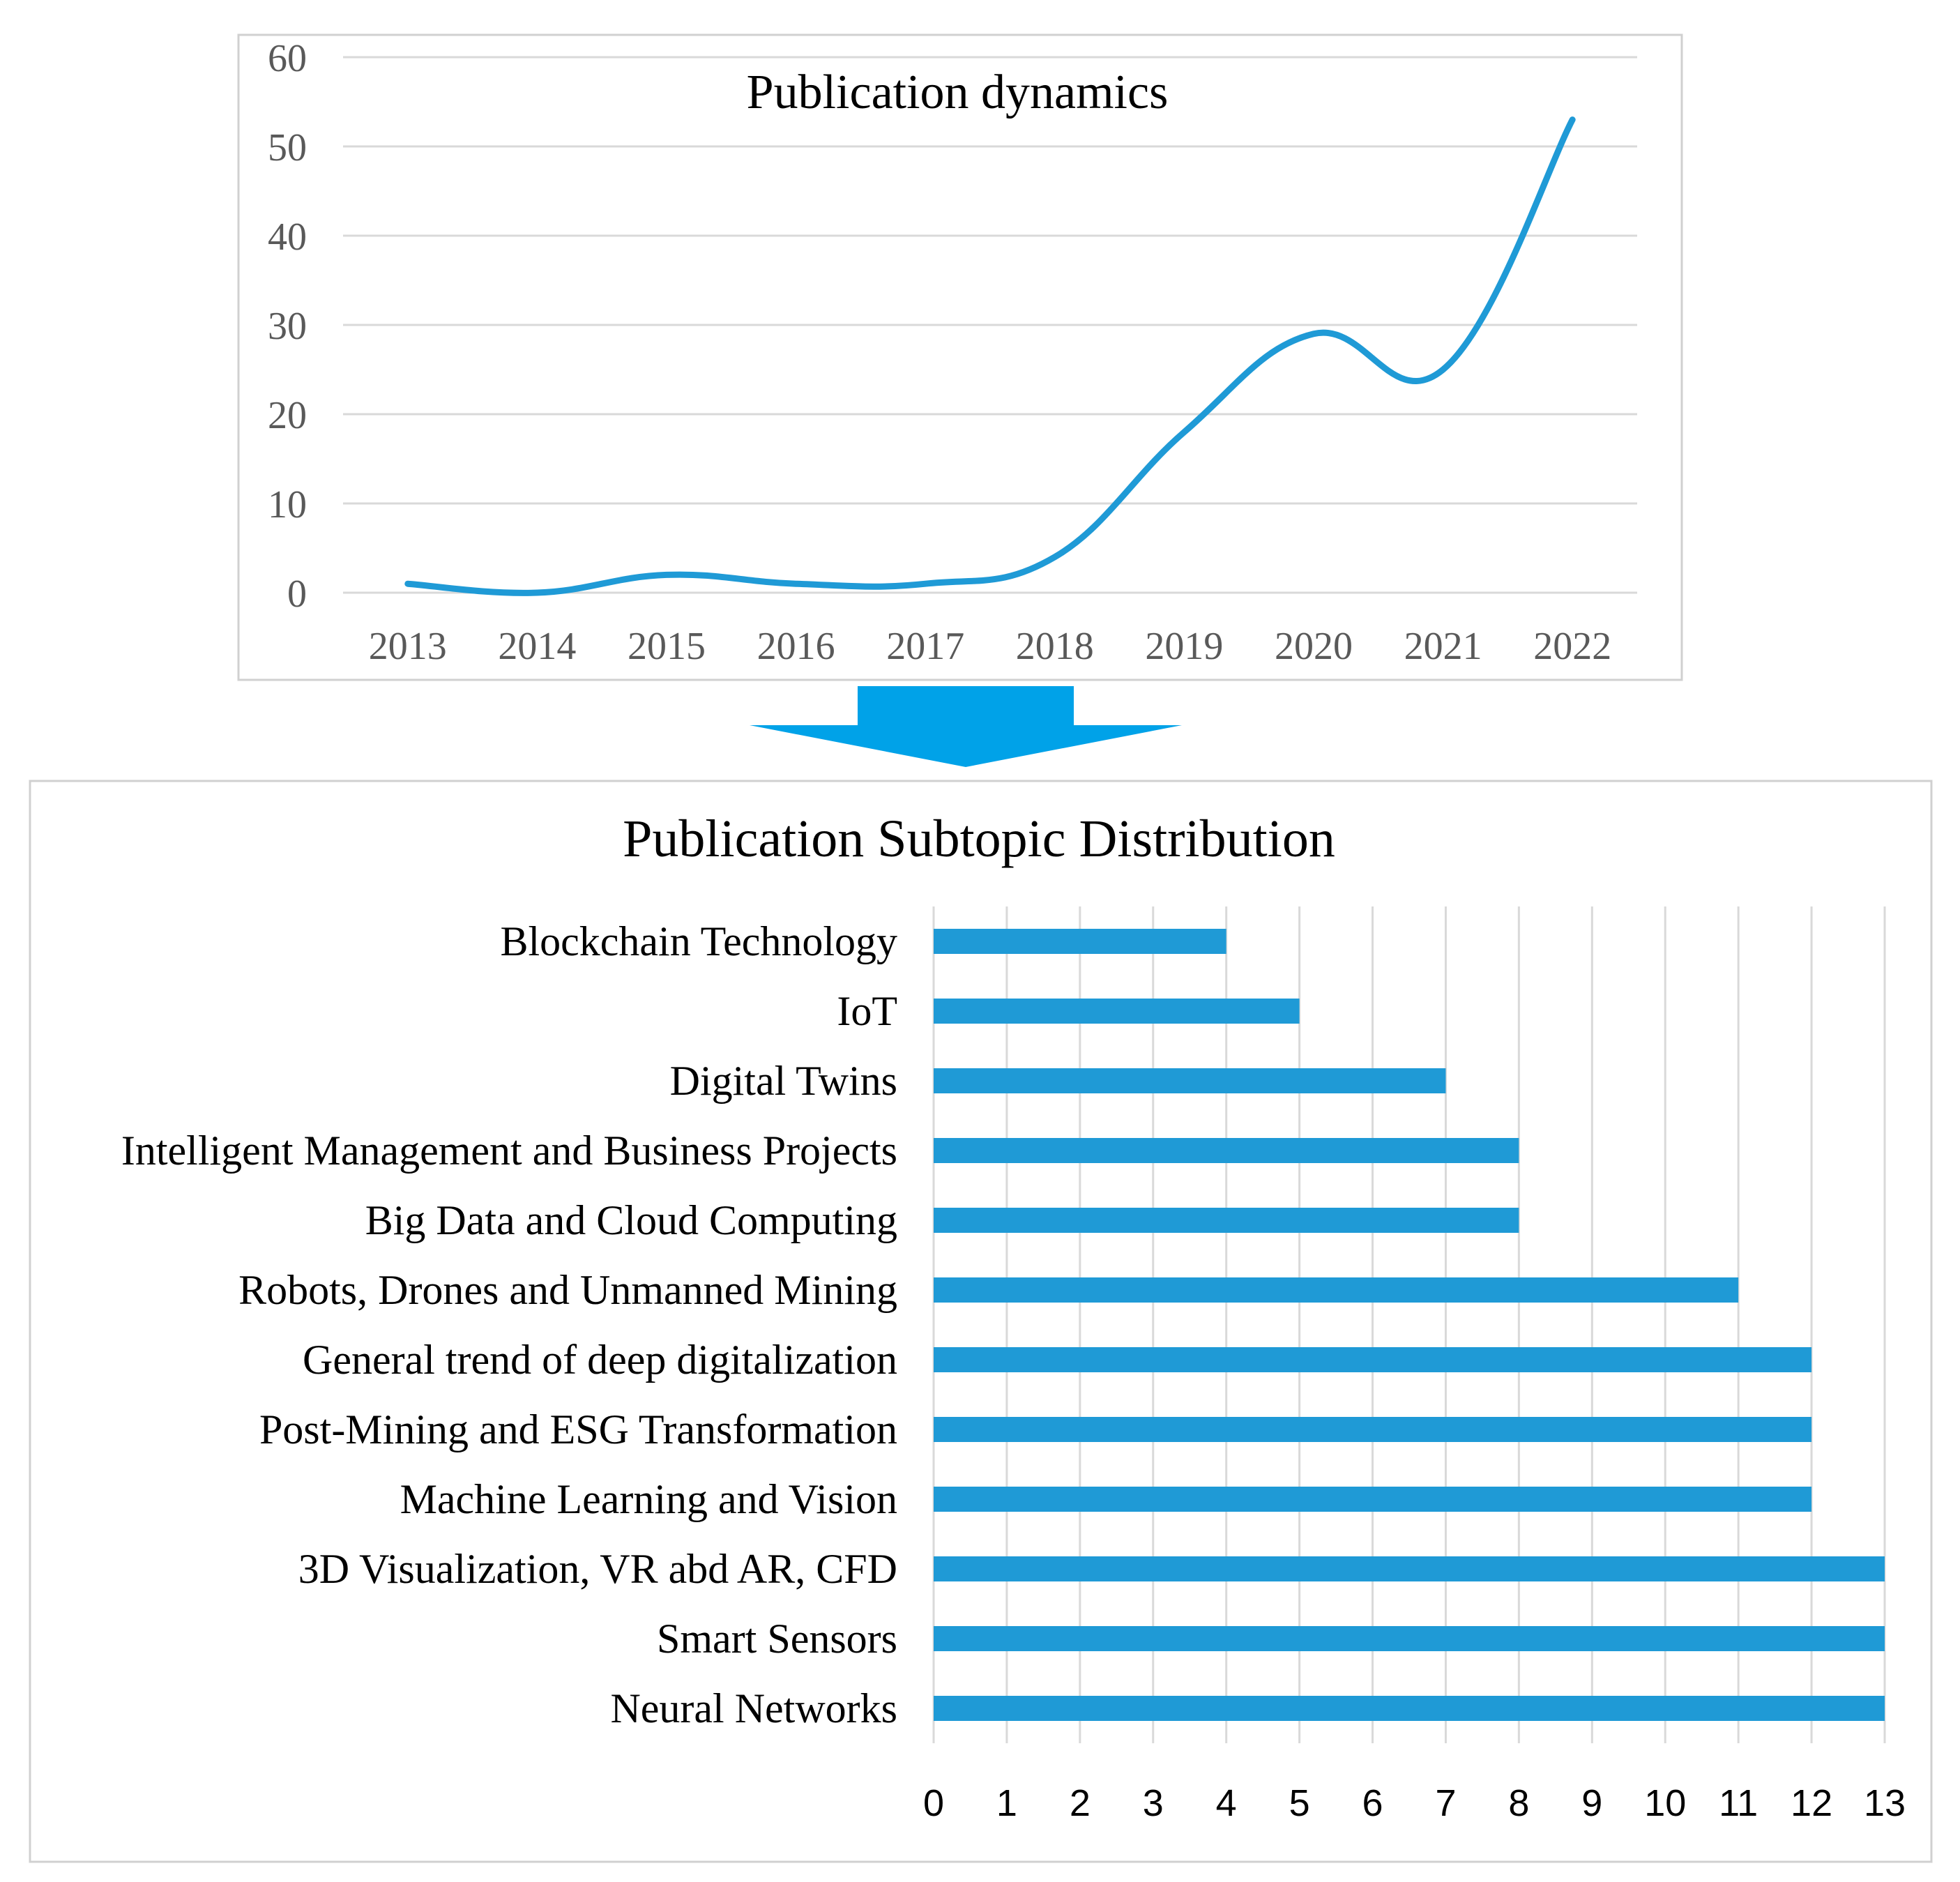 This screenshot has width=1960, height=1882. I want to click on line-y-tick-label: 20, so click(287, 415).